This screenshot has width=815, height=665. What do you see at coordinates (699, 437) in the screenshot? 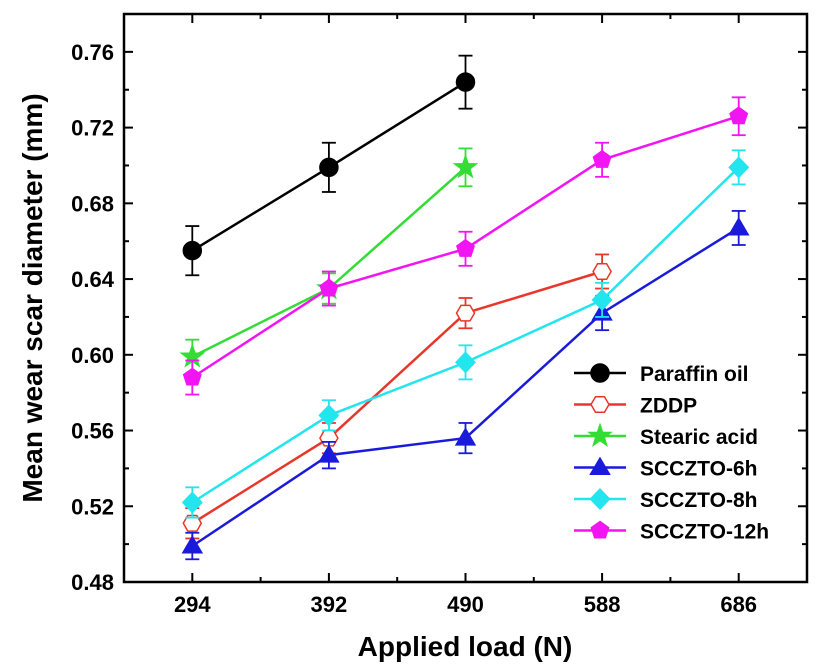
I see `legend-label: Stearic acid` at bounding box center [699, 437].